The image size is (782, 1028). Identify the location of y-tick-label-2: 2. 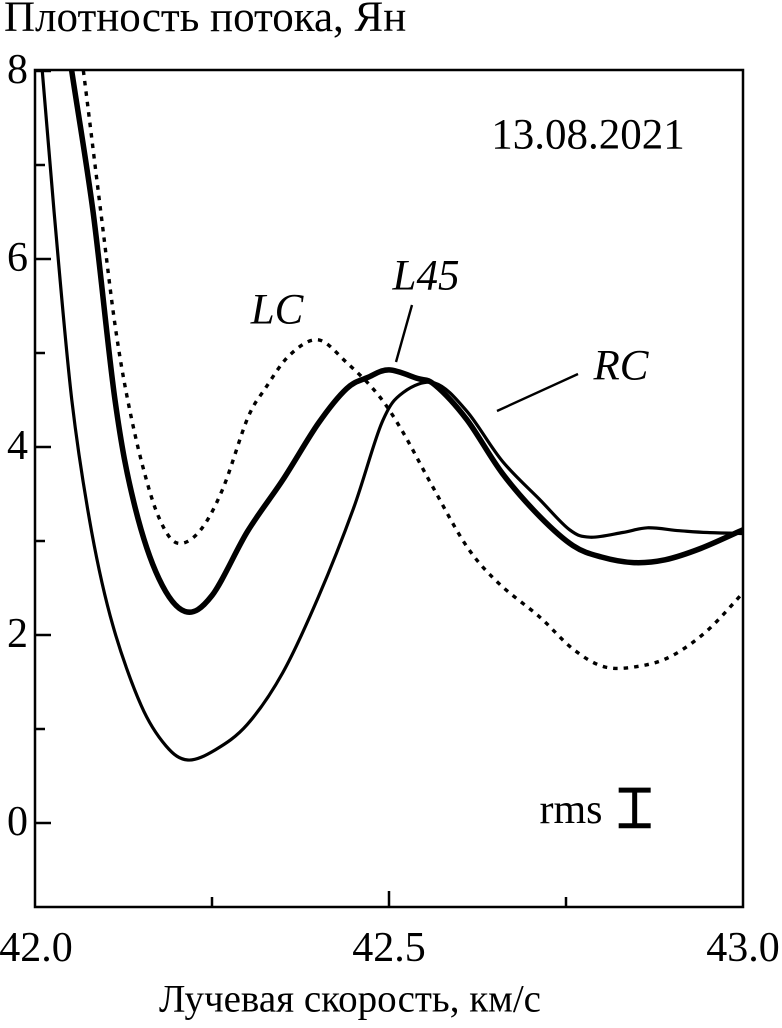
(17, 634).